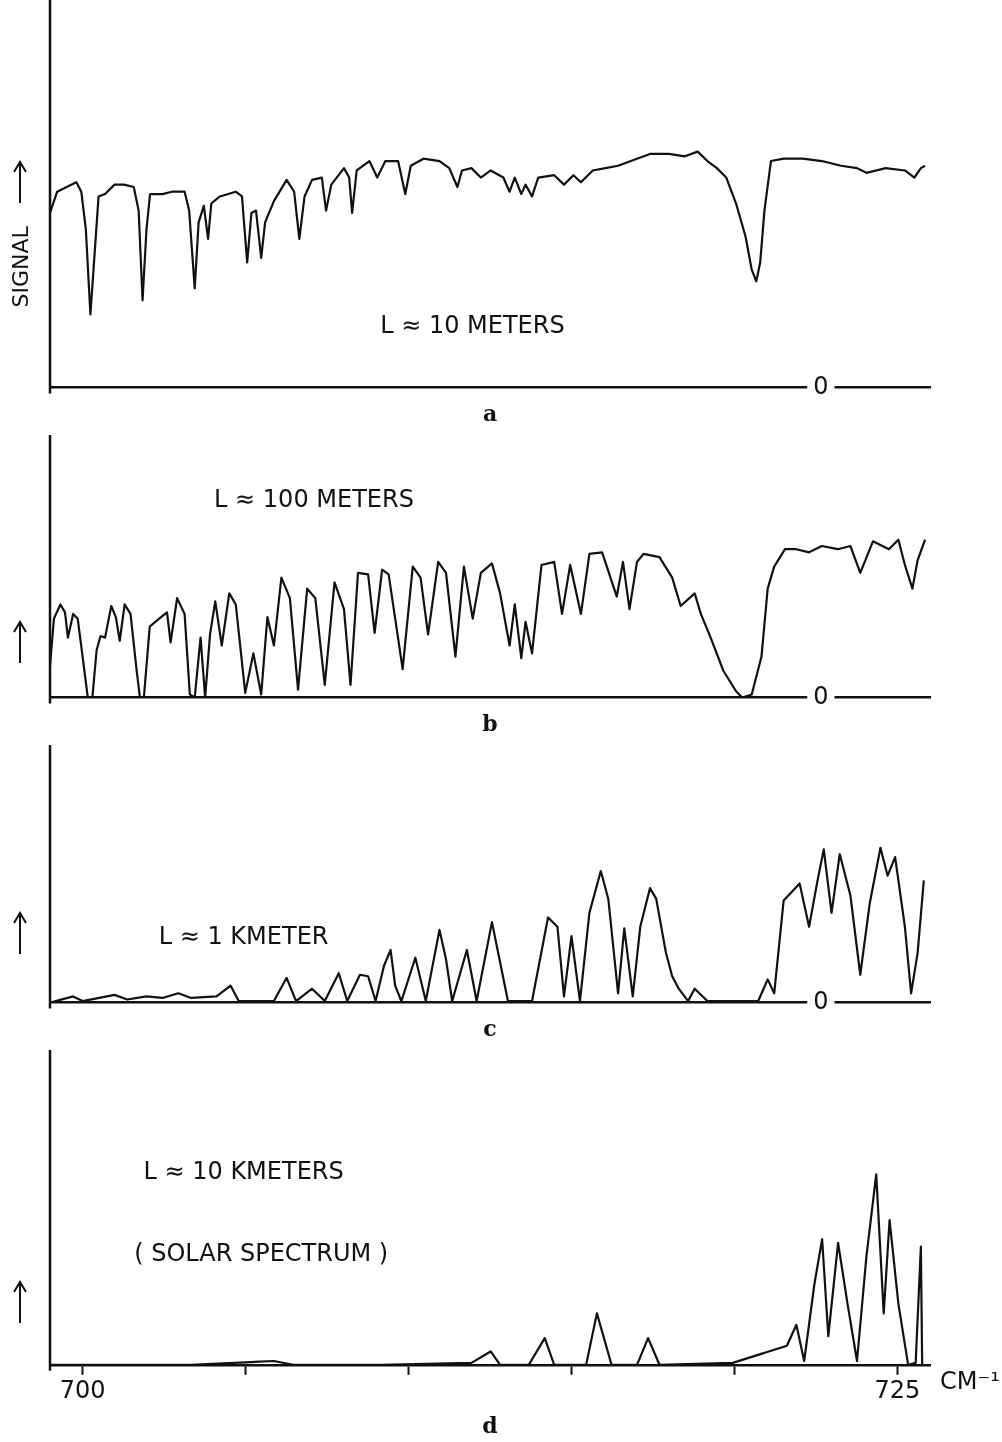 The height and width of the screenshot is (1442, 1002). I want to click on annotation: L ≈ 10 METERS, so click(472, 325).